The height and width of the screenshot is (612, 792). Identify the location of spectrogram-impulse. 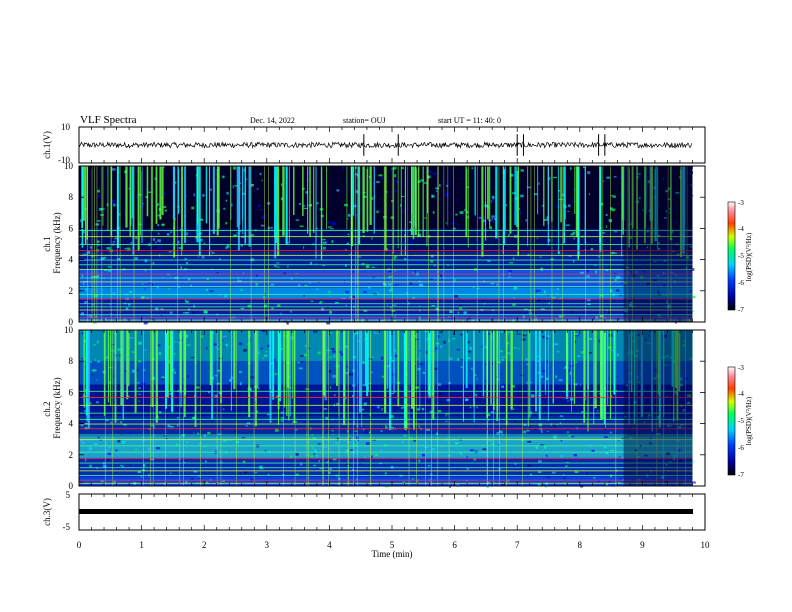
(353, 408).